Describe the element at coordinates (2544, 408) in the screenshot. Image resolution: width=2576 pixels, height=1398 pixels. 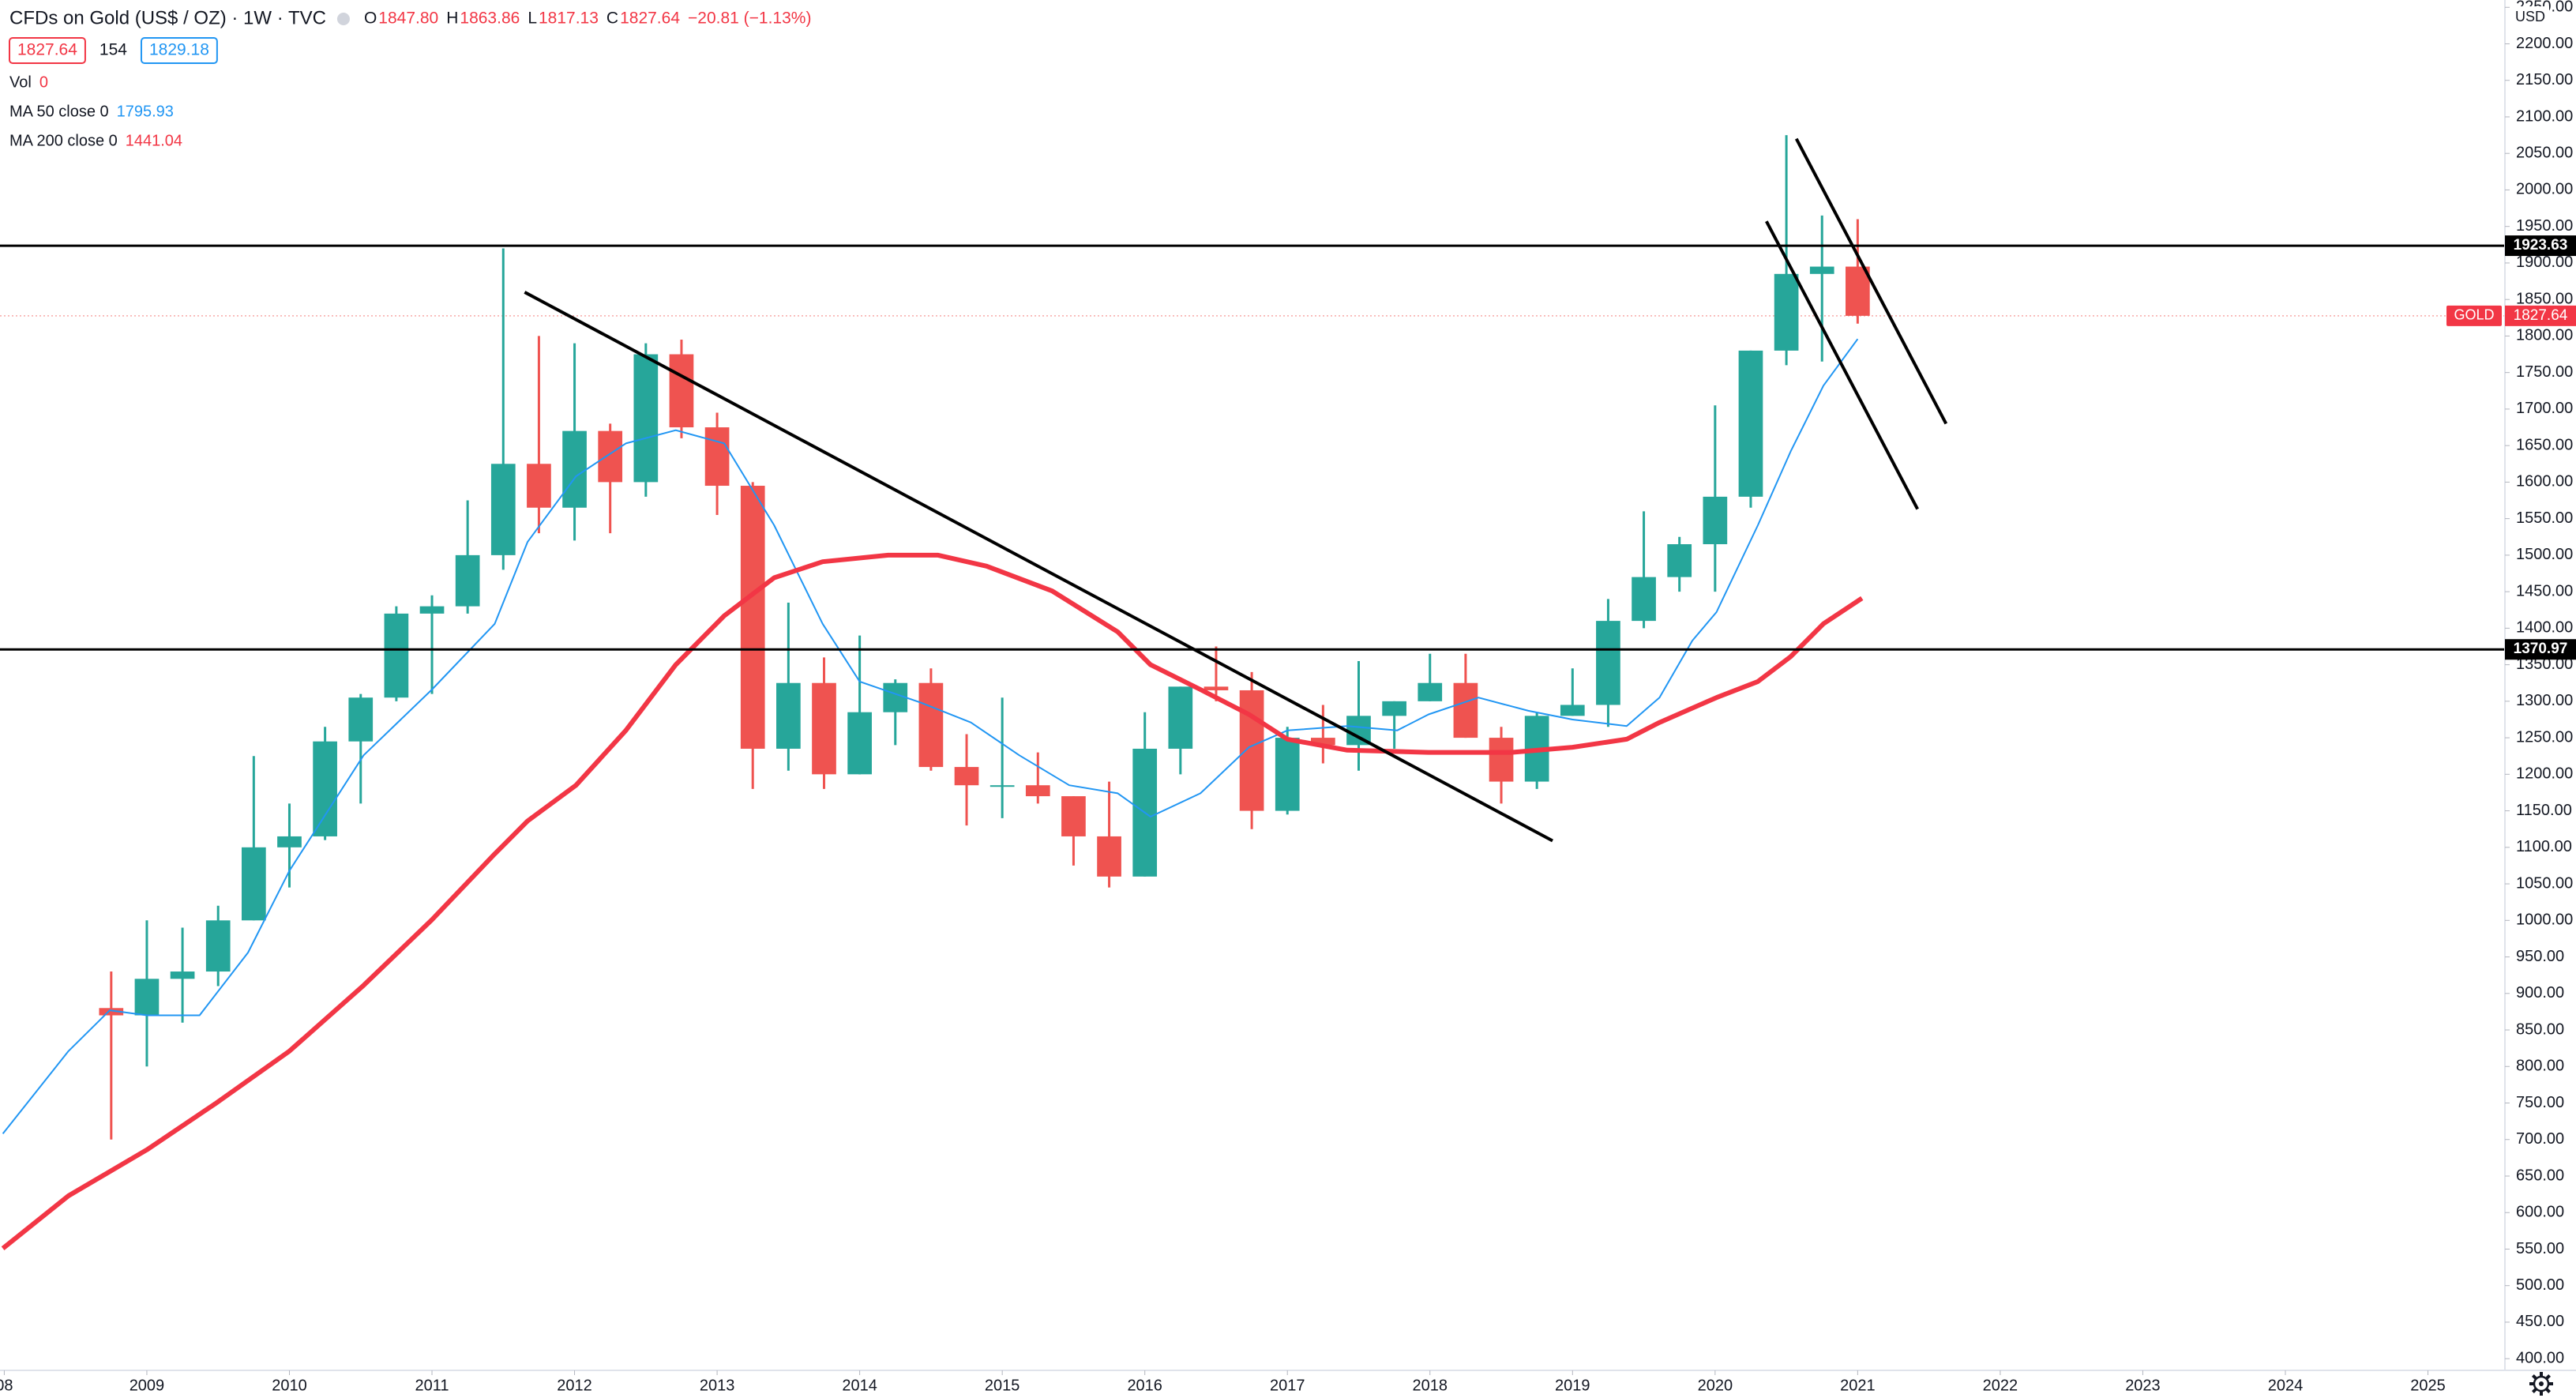
I see `y-tick-label: 1700.00` at that location.